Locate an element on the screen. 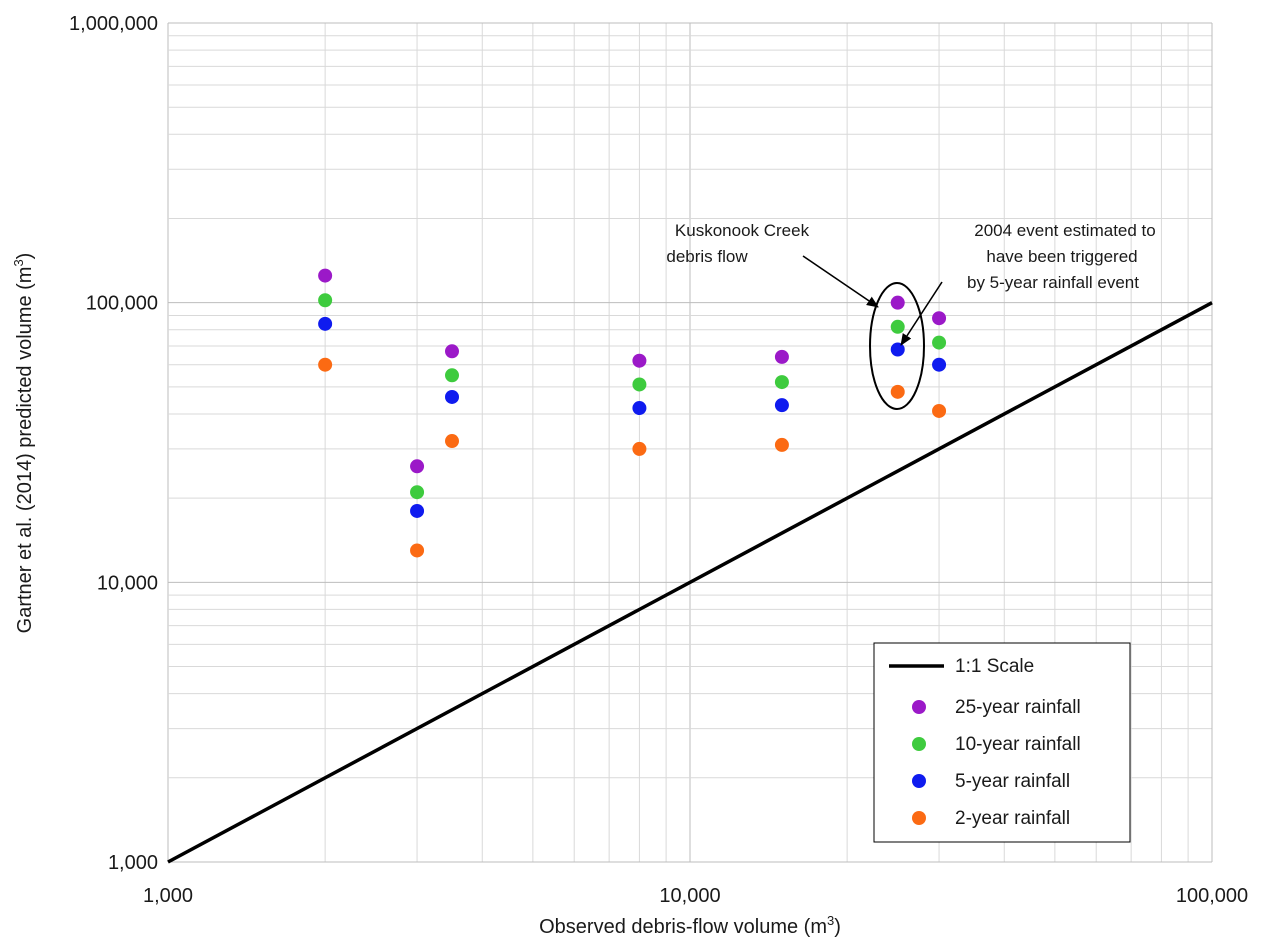 The height and width of the screenshot is (946, 1265). annotation-kuskonook-line-1: Kuskonook Creek is located at coordinates (742, 230).